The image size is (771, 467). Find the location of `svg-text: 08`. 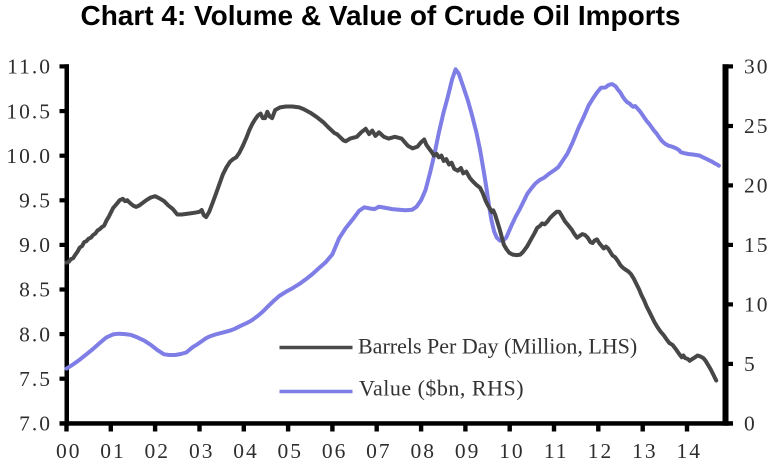

svg-text: 08 is located at coordinates (424, 450).